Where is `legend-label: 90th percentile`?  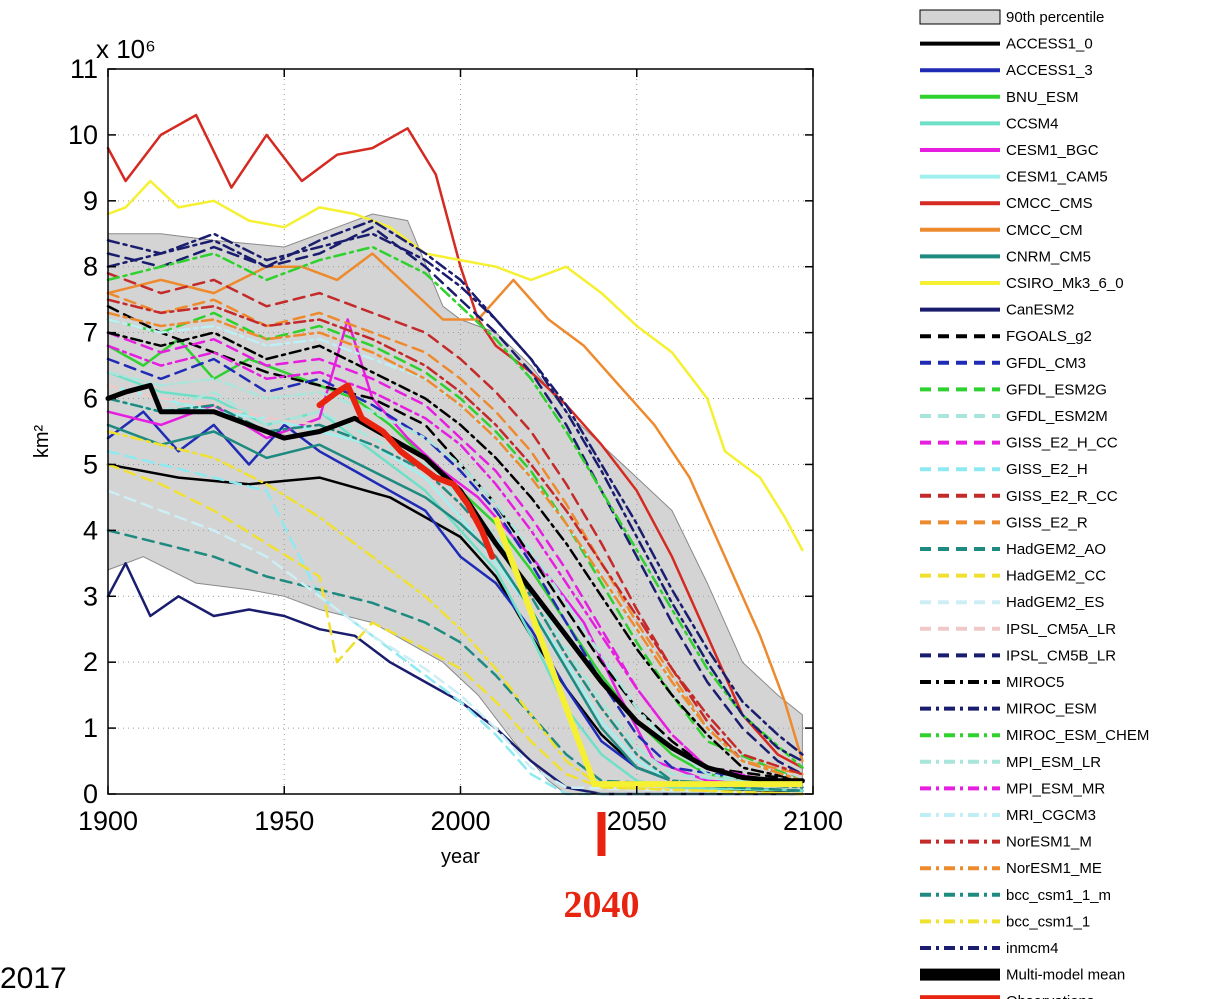
legend-label: 90th percentile is located at coordinates (1055, 17).